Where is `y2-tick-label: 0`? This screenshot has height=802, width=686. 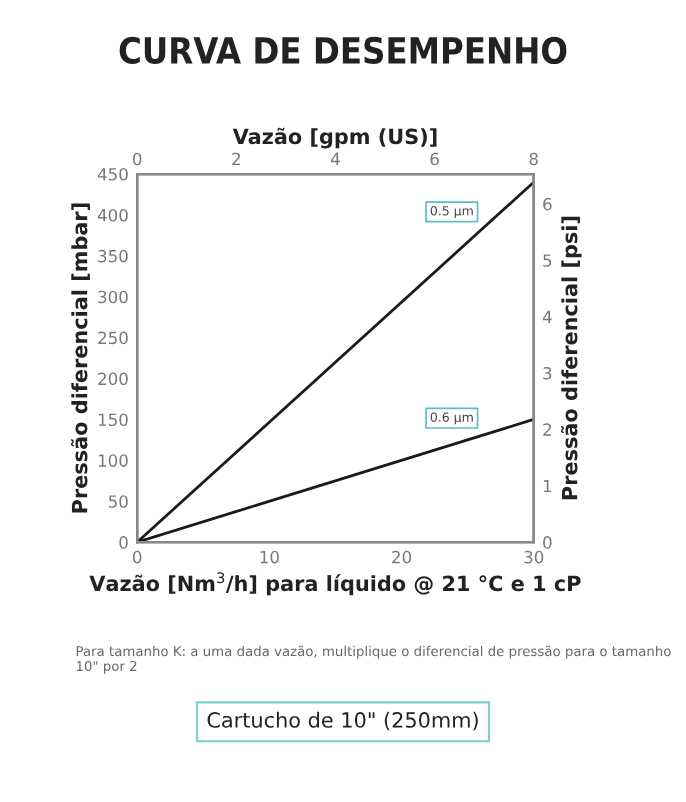
y2-tick-label: 0 is located at coordinates (547, 542).